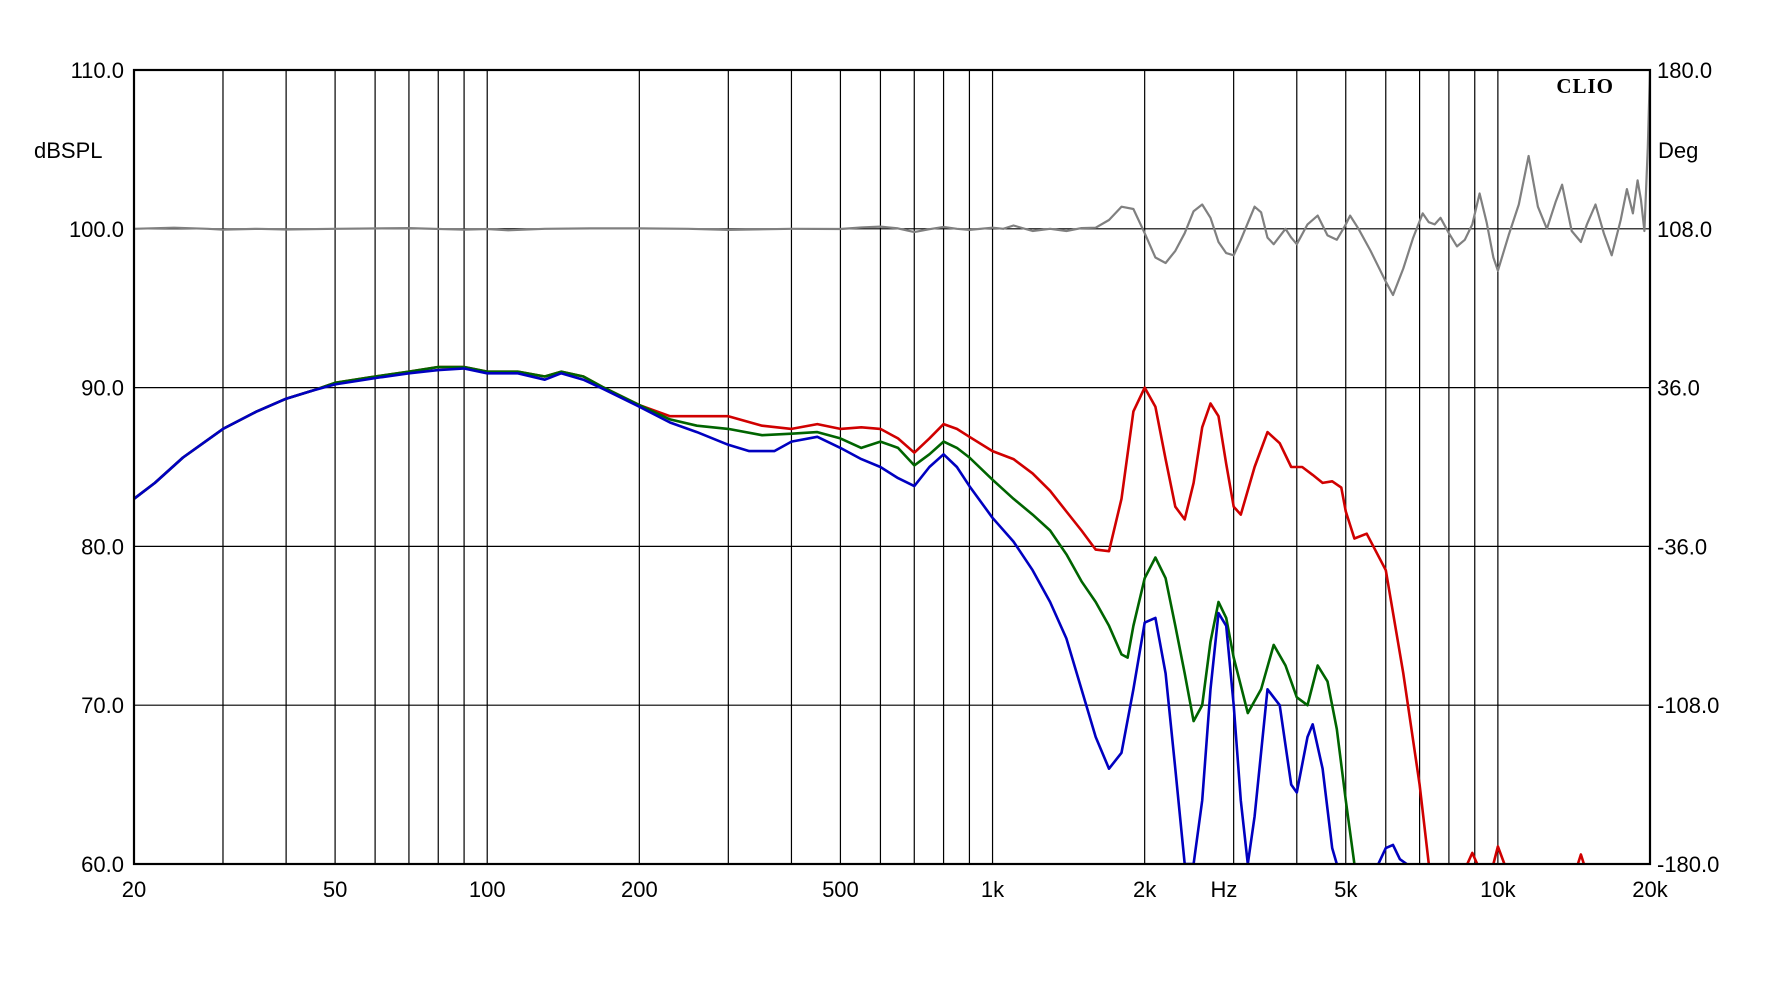 The image size is (1772, 1001). What do you see at coordinates (1678, 388) in the screenshot?
I see `y-right-tick-label: 36.0` at bounding box center [1678, 388].